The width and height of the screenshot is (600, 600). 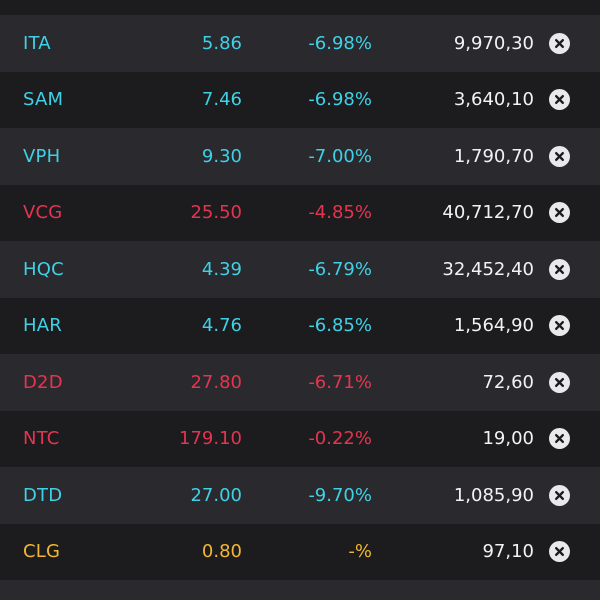 What do you see at coordinates (221, 100) in the screenshot?
I see `stock-price: 7.46` at bounding box center [221, 100].